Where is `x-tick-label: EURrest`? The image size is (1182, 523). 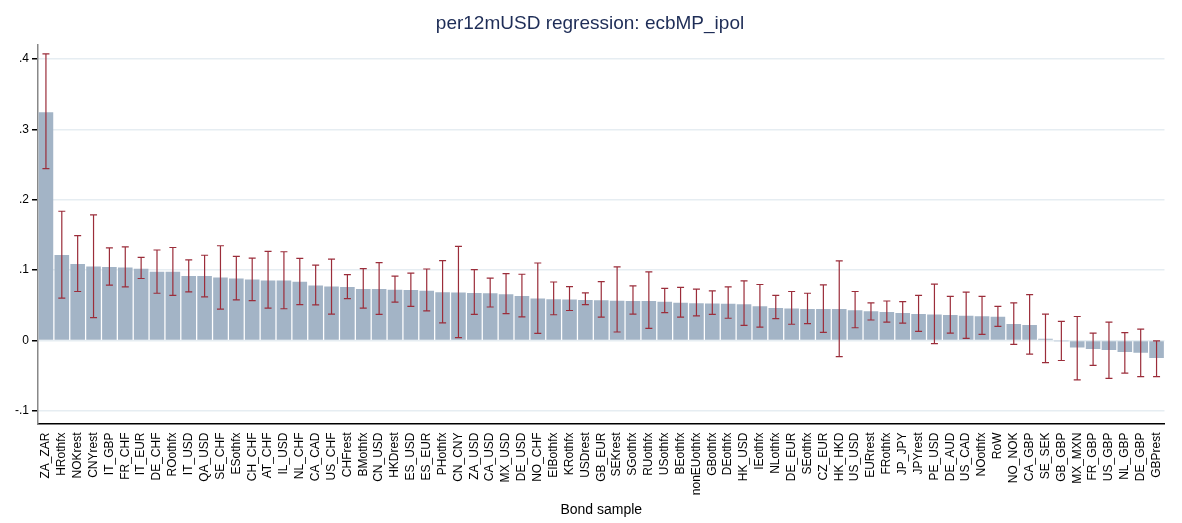 x-tick-label: EURrest is located at coordinates (870, 454).